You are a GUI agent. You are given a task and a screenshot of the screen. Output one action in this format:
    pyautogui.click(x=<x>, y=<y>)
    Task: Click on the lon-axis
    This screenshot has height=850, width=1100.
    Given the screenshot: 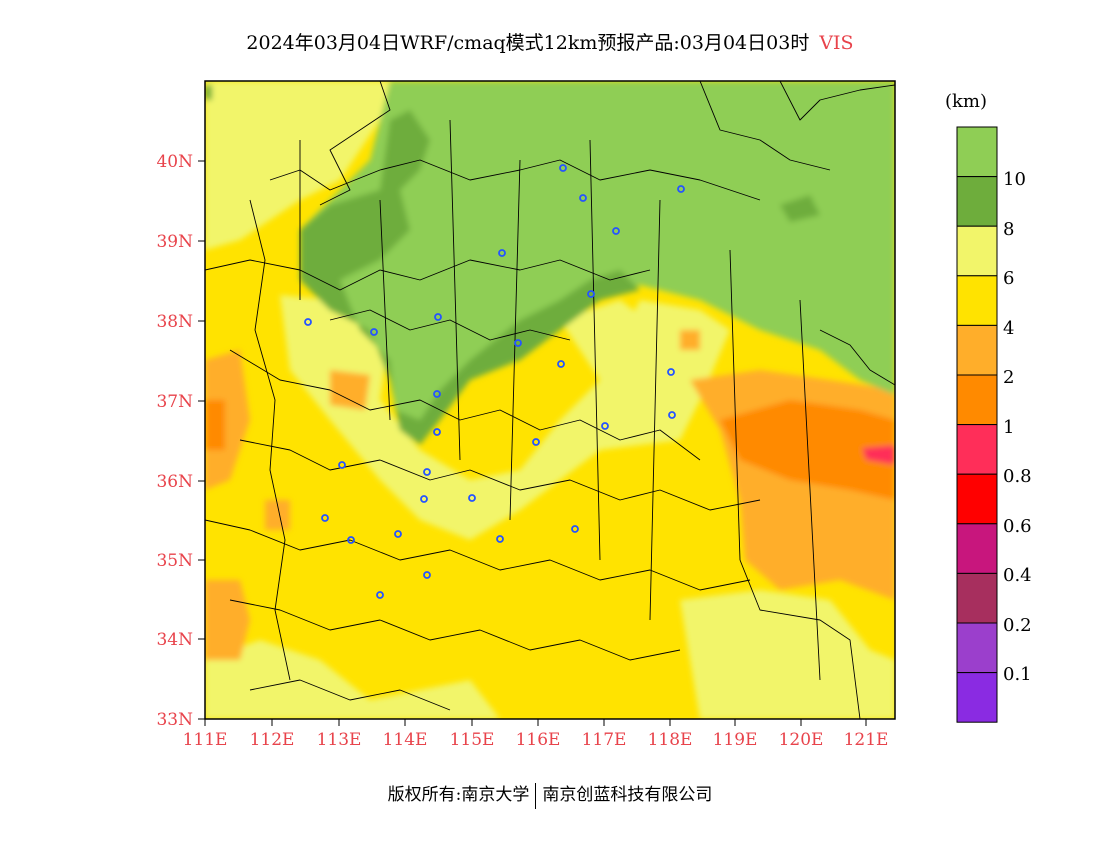 What is the action you would take?
    pyautogui.click(x=535, y=722)
    